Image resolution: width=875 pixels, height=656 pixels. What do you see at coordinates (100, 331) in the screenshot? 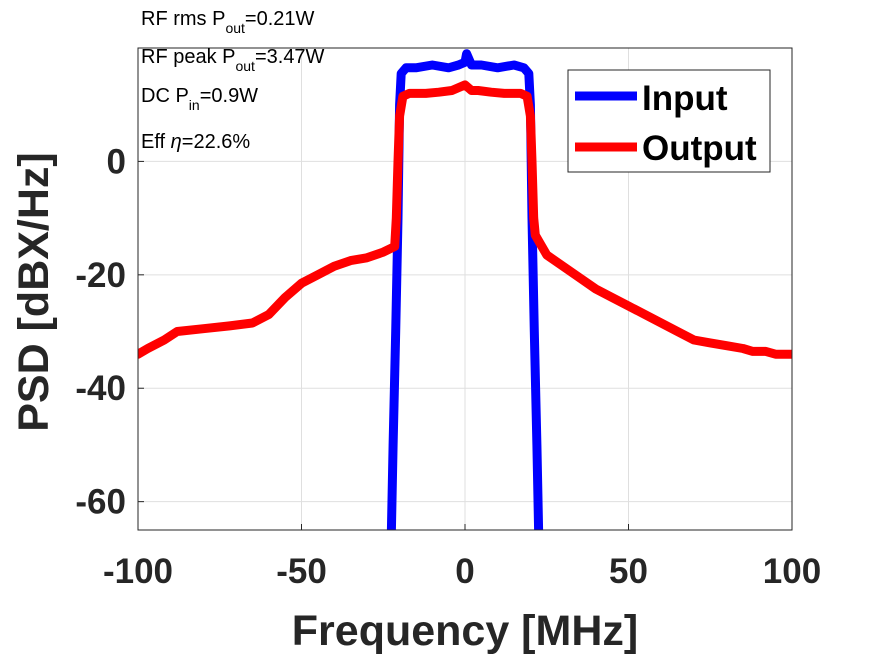
I see `y-tick-labels: 0 -20 -40 -60` at bounding box center [100, 331].